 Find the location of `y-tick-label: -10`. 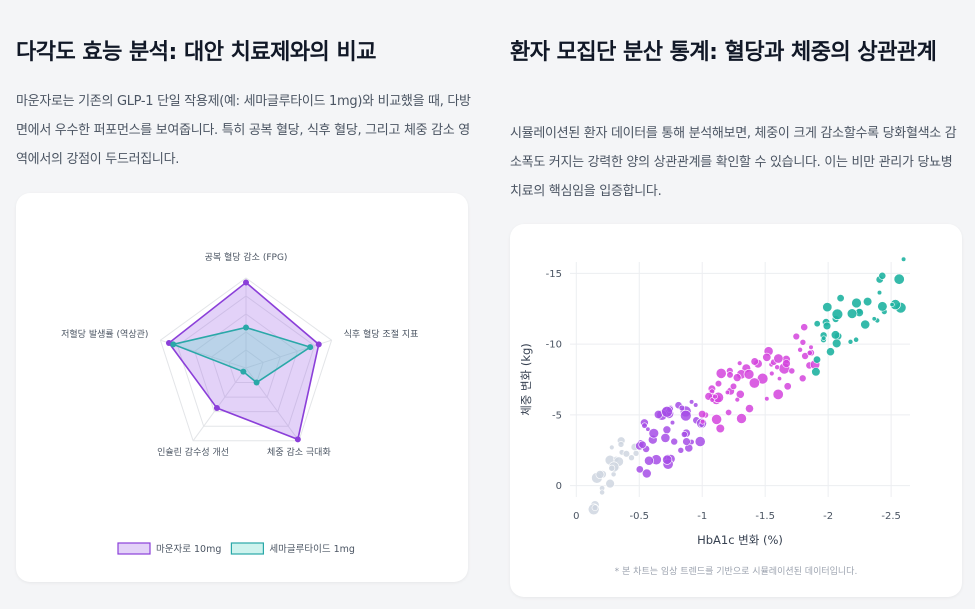

y-tick-label: -10 is located at coordinates (554, 345).